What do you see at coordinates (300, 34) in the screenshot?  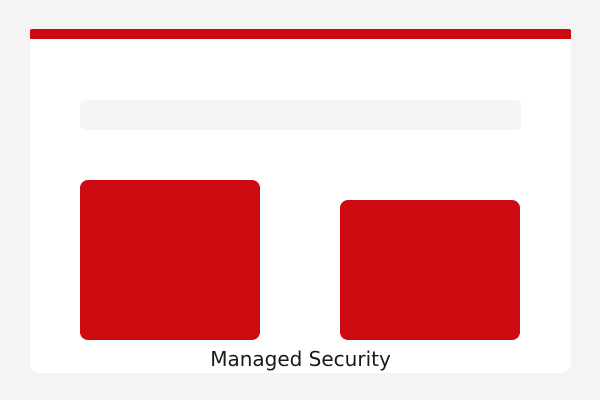 I see `top-accent-bar` at bounding box center [300, 34].